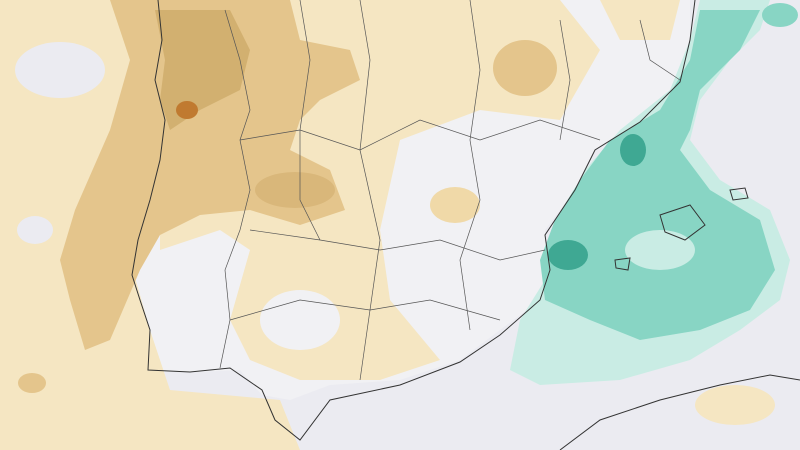 This screenshot has height=450, width=800. Describe the element at coordinates (660, 250) in the screenshot. I see `anomaly-light-teal` at that location.